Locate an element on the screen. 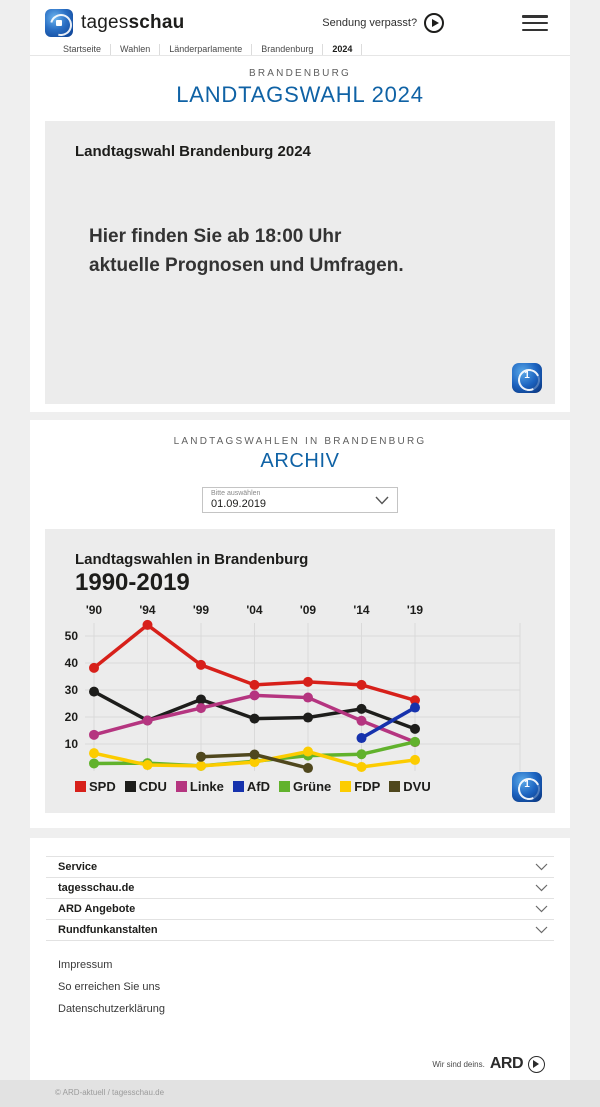 The width and height of the screenshot is (600, 1107). ard-claim-text: Wir sind deins. is located at coordinates (458, 1064).